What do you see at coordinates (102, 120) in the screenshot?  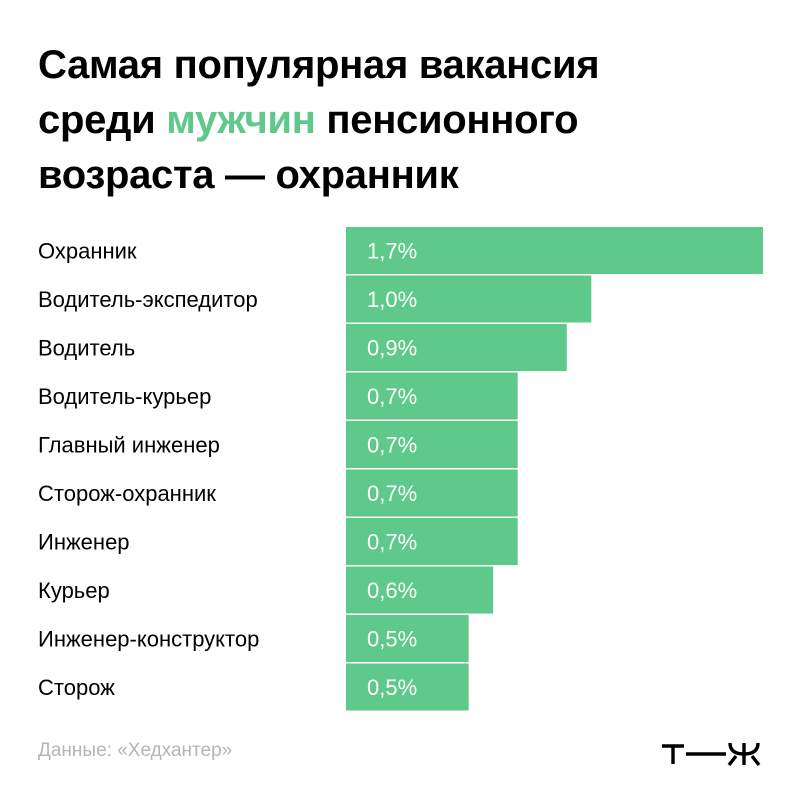 I see `title-line-2-start: среди` at bounding box center [102, 120].